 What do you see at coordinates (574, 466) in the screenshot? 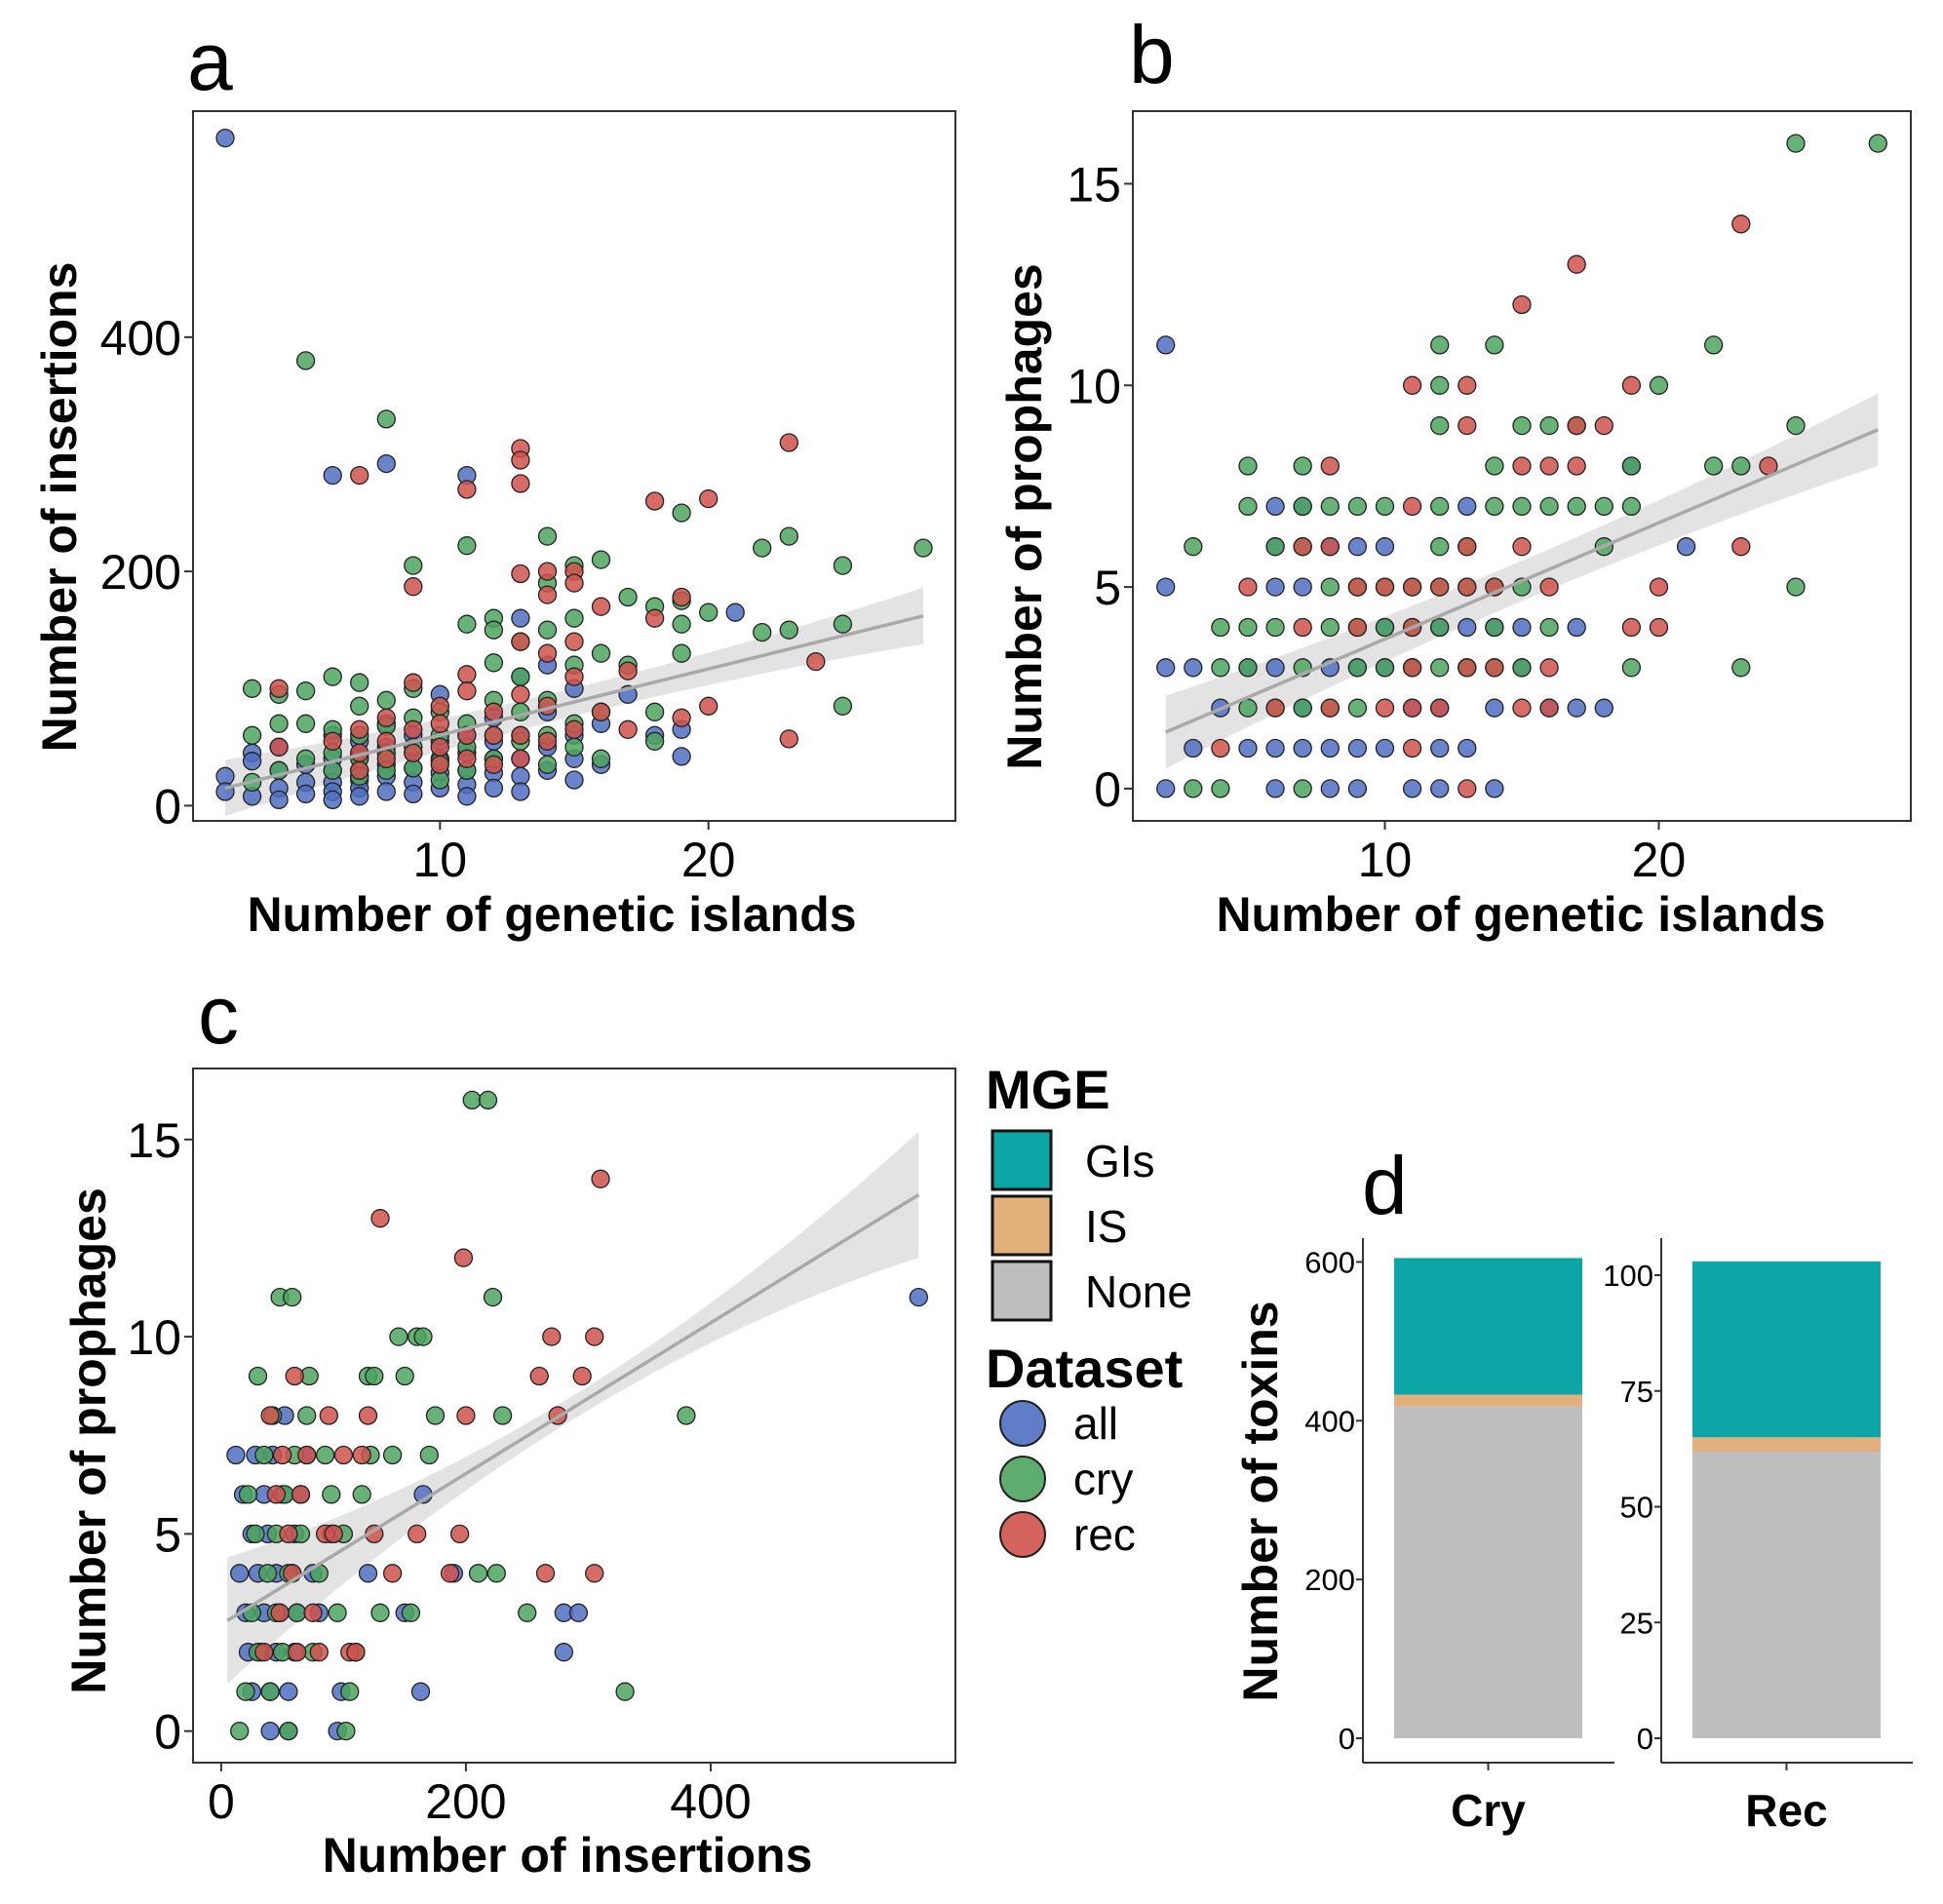
I see `plot-frame-a` at bounding box center [574, 466].